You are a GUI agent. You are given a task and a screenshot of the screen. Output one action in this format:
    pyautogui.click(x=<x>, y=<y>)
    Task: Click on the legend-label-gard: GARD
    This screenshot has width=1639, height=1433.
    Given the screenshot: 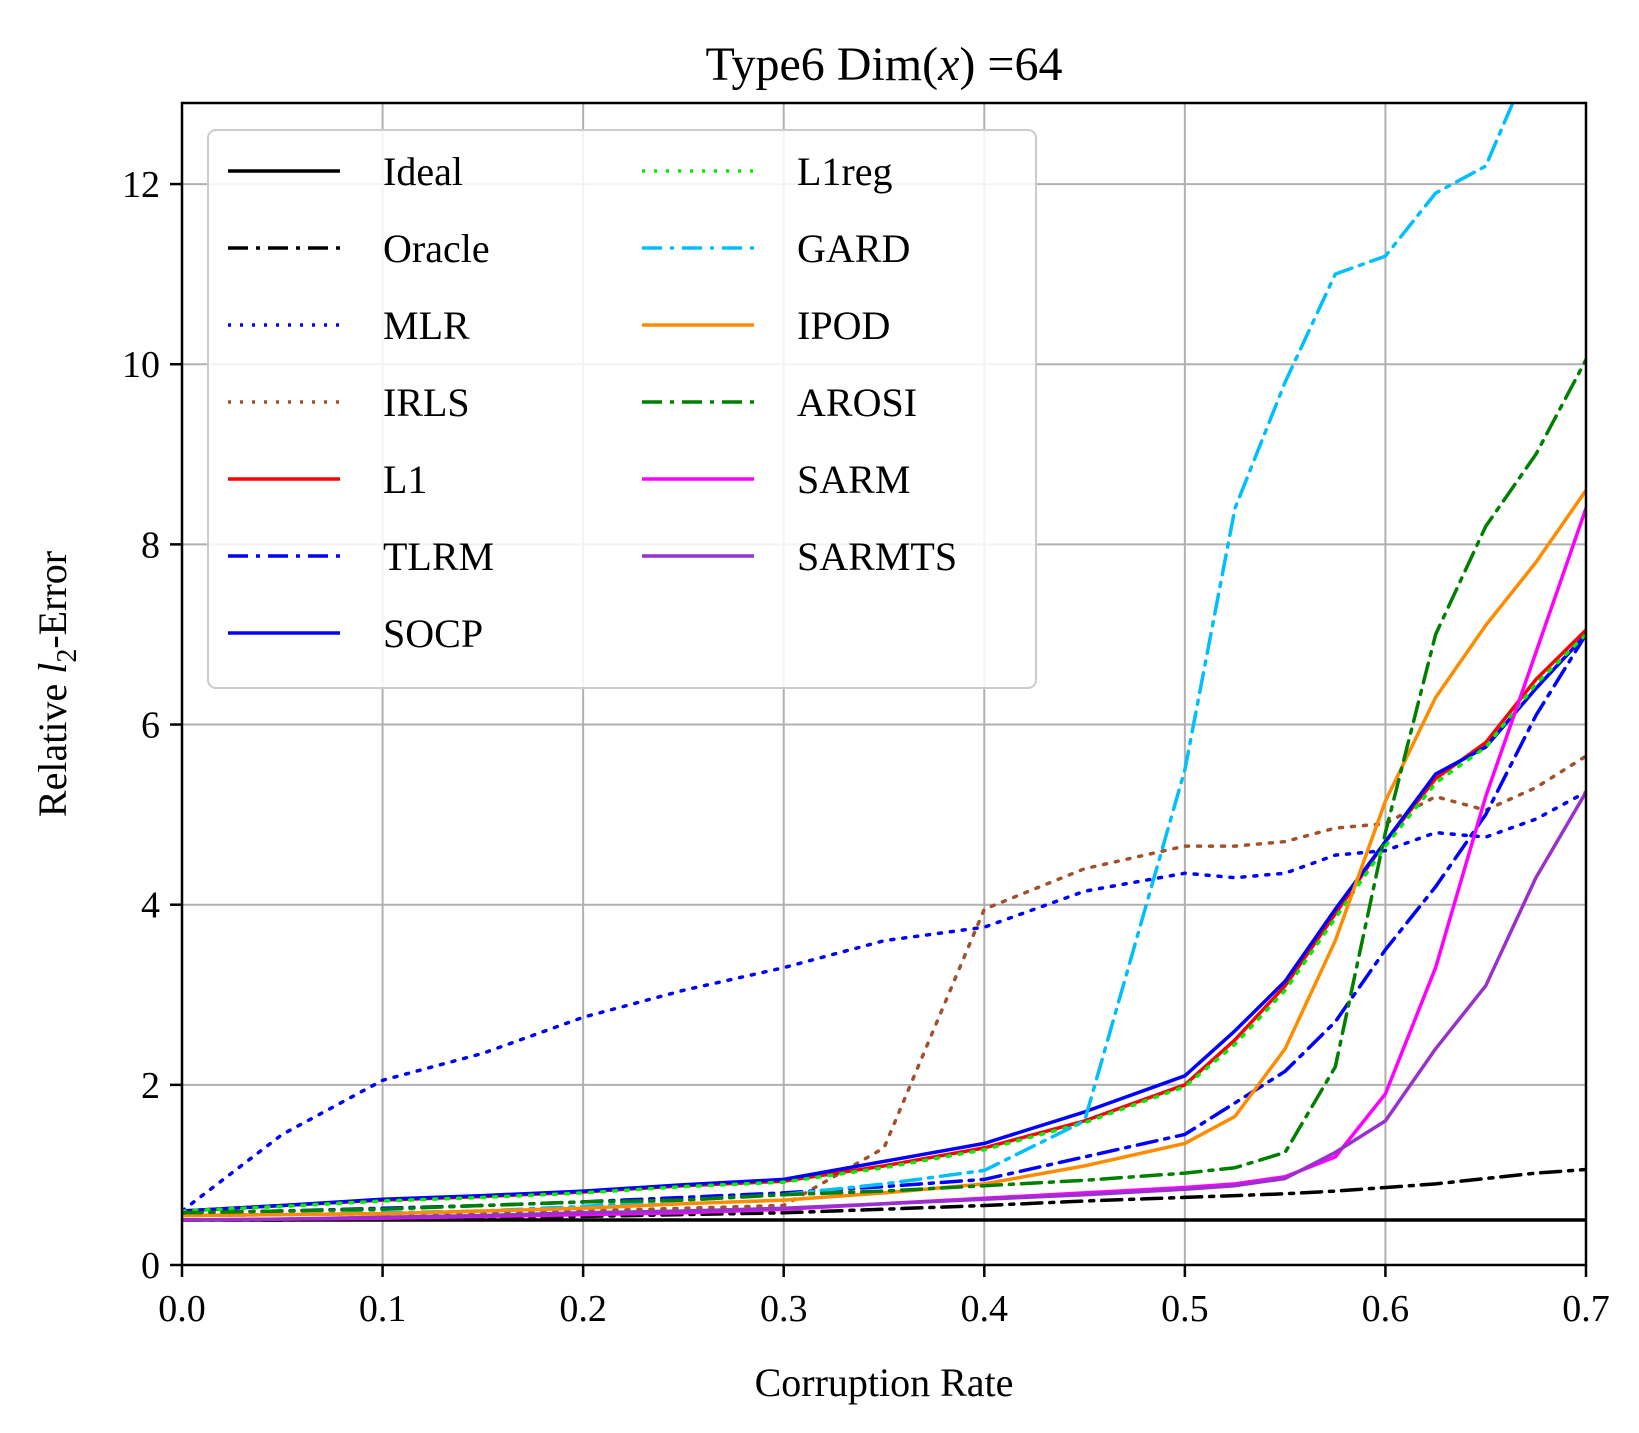 What is the action you would take?
    pyautogui.click(x=853, y=248)
    